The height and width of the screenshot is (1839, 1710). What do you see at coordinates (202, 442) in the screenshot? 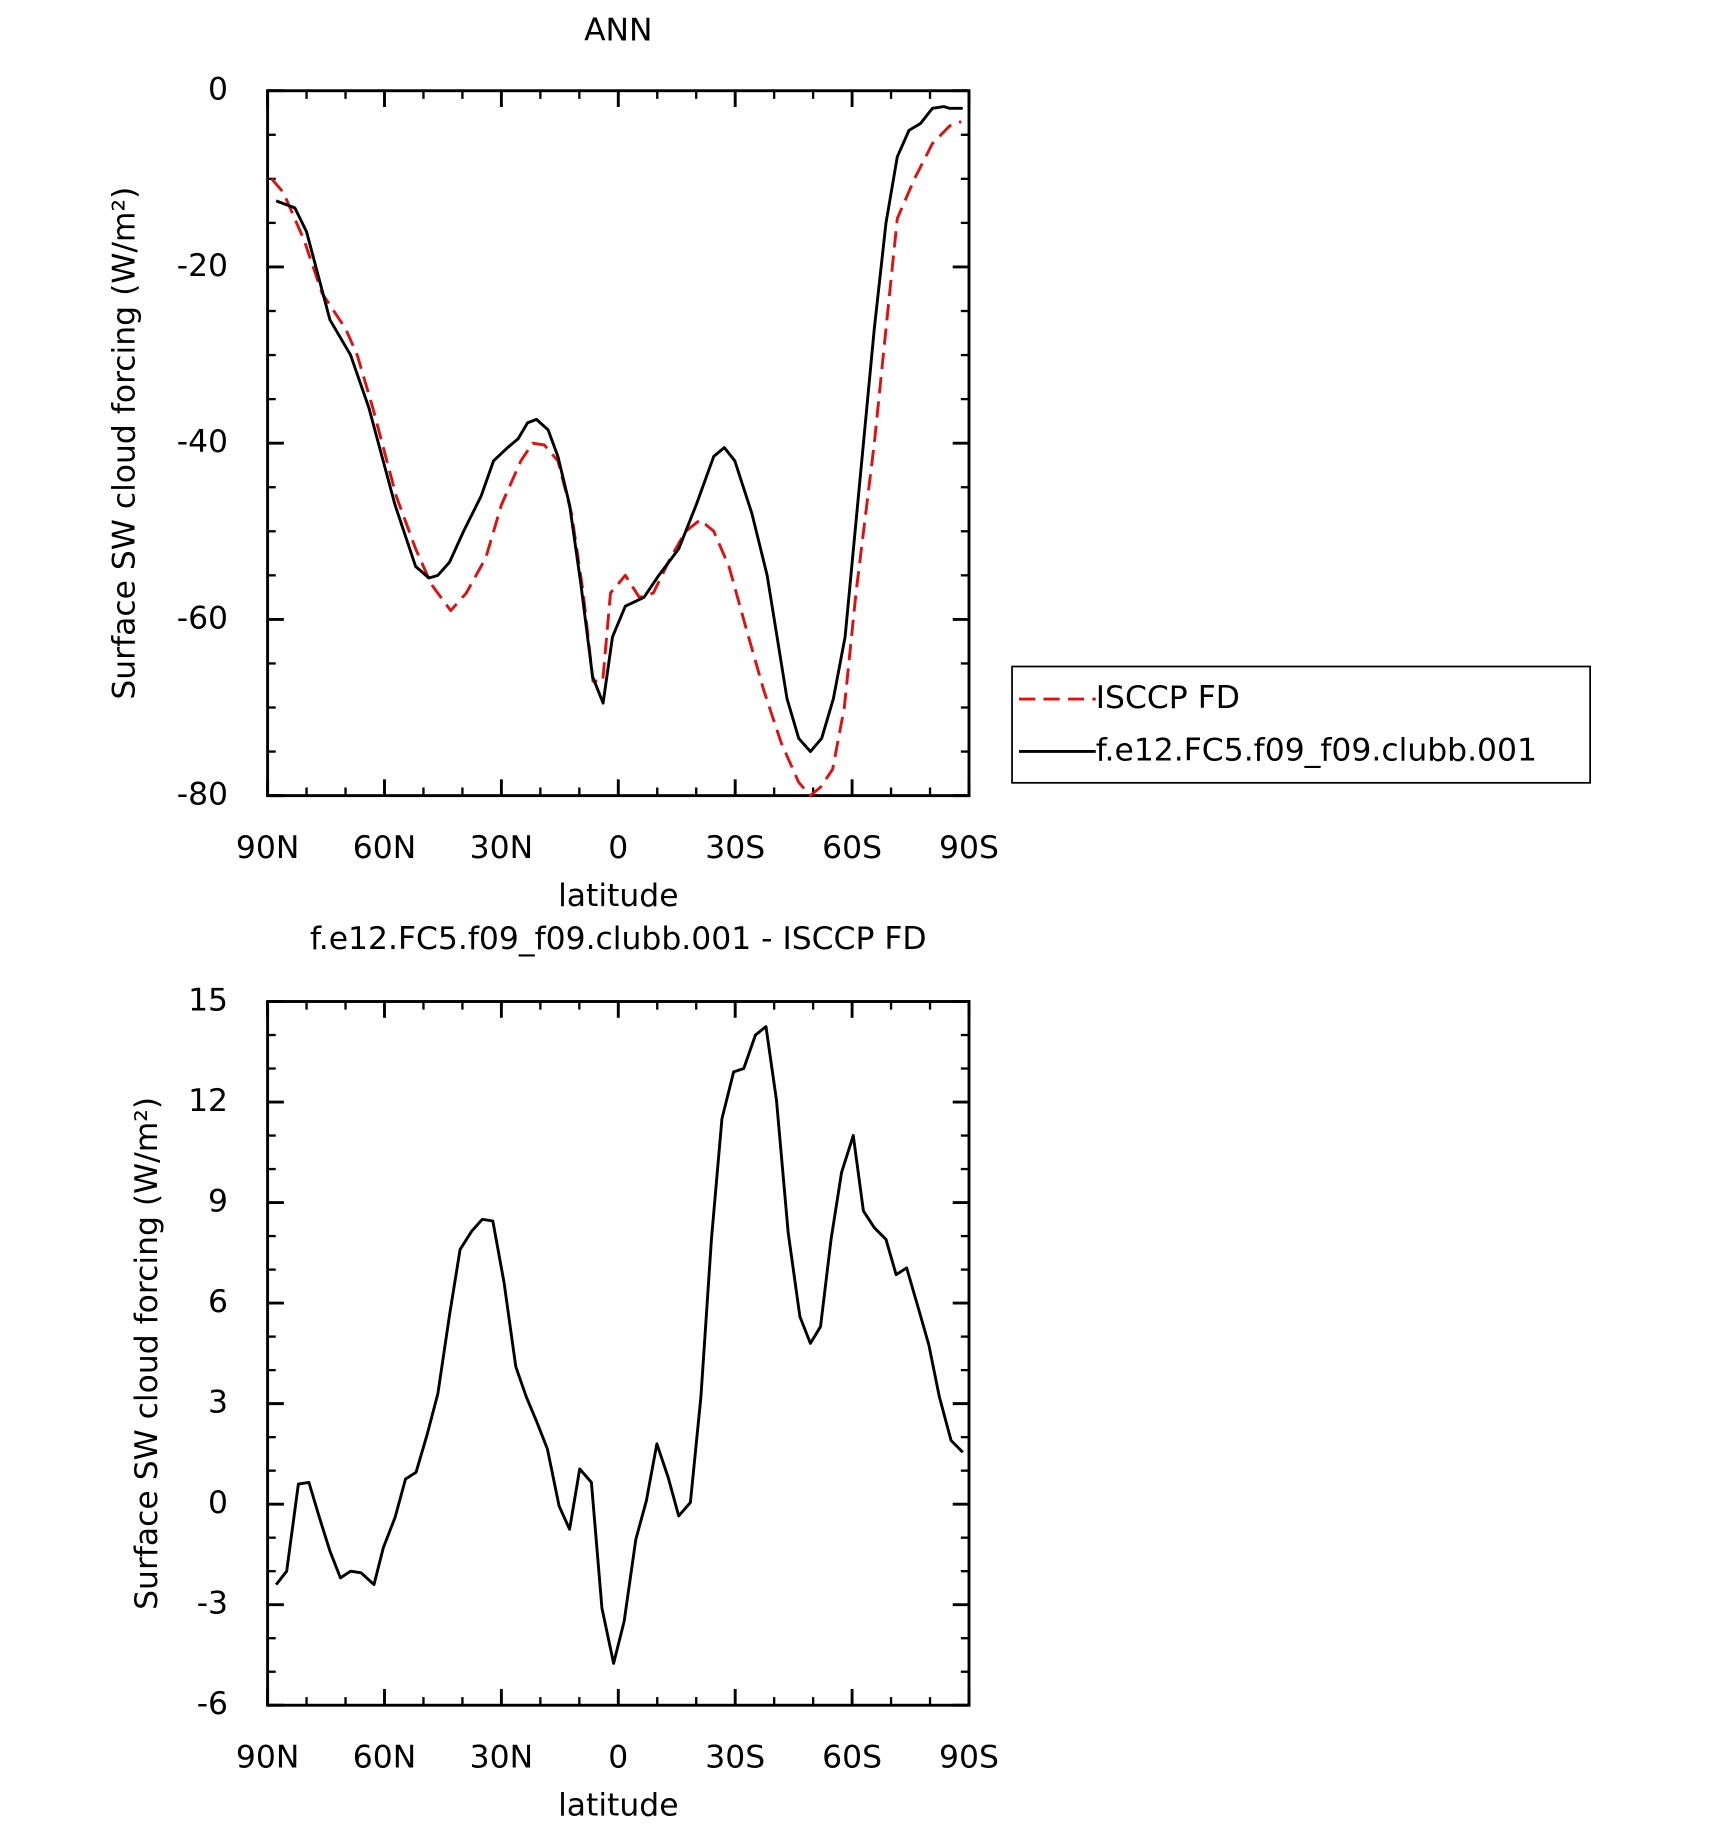
I see `y-tick-label: -40` at bounding box center [202, 442].